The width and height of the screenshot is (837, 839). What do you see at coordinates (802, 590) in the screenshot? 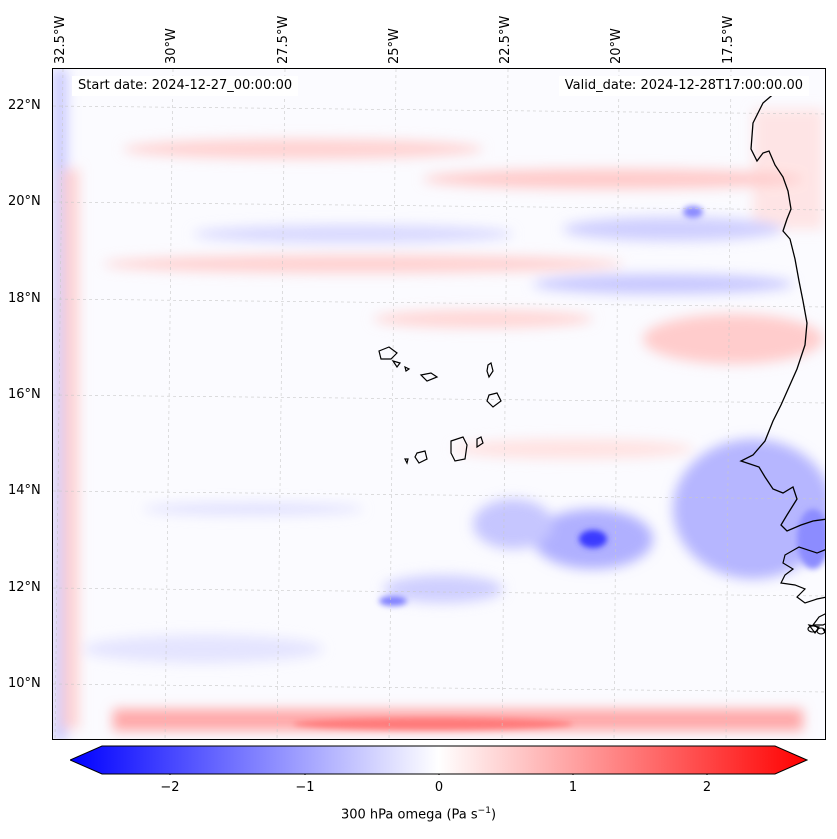
I see `gambia-guinea-coastline` at bounding box center [802, 590].